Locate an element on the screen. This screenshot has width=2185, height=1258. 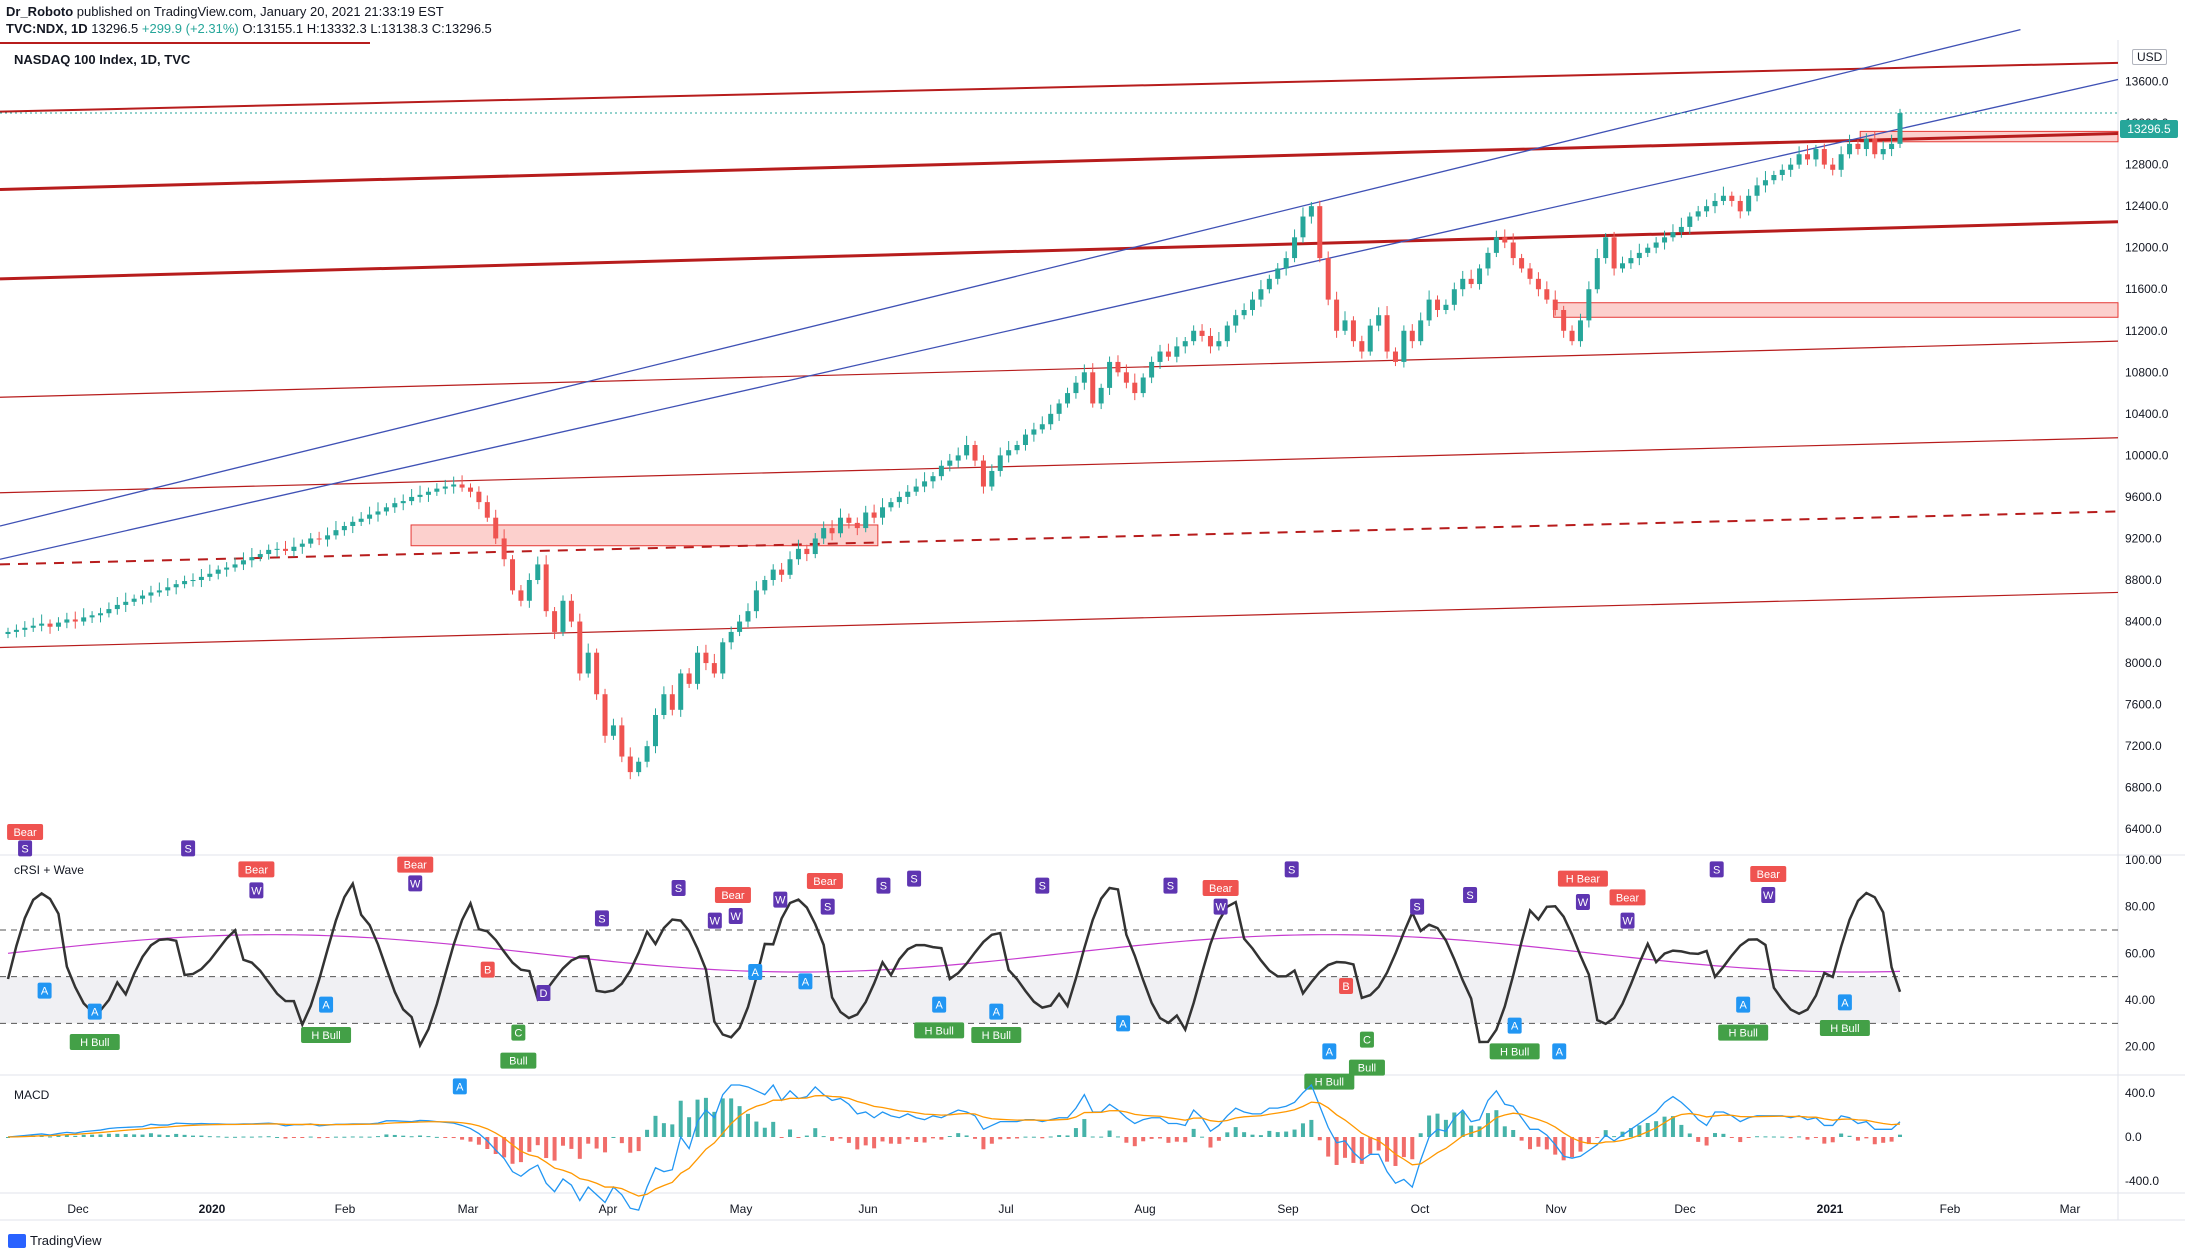
badge-label: B is located at coordinates (487, 971).